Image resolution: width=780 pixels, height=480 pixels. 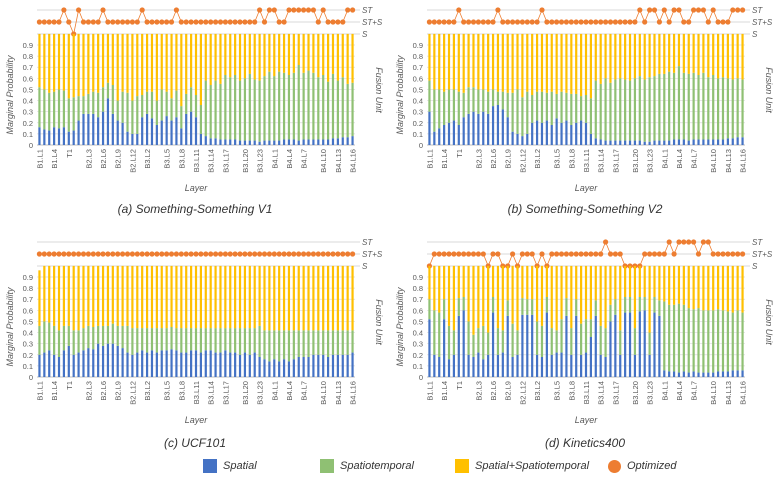 What do you see at coordinates (679, 159) in the screenshot?
I see `x-tick-label: B4.L4` at bounding box center [679, 159].